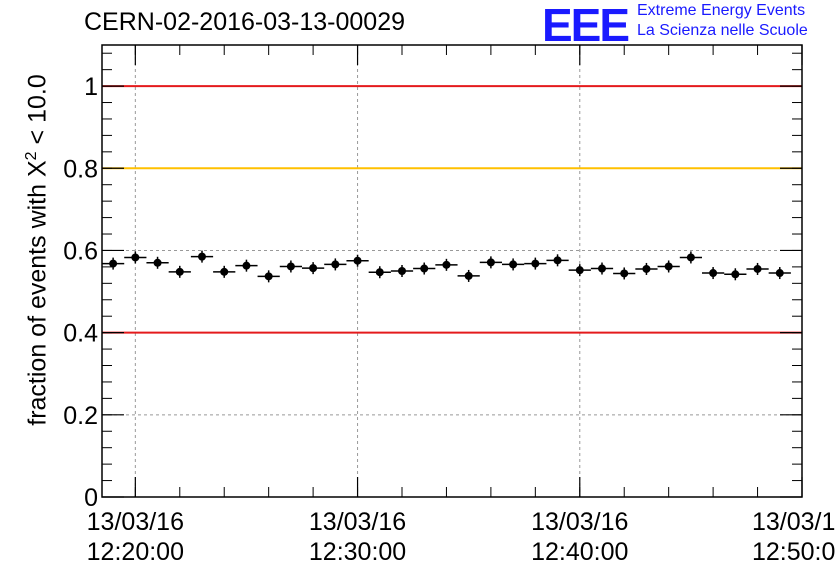  Describe the element at coordinates (793, 552) in the screenshot. I see `x-tick-time-label: 12:50:0` at that location.